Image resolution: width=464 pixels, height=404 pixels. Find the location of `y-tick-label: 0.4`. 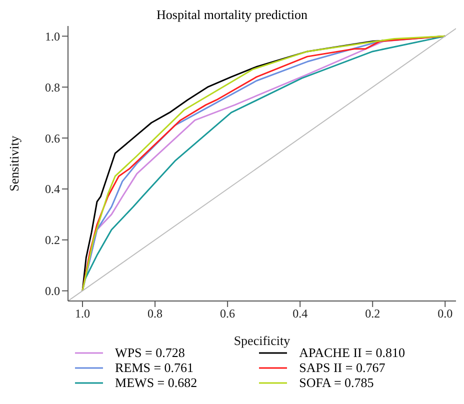

y-tick-label: 0.4 is located at coordinates (52, 189).